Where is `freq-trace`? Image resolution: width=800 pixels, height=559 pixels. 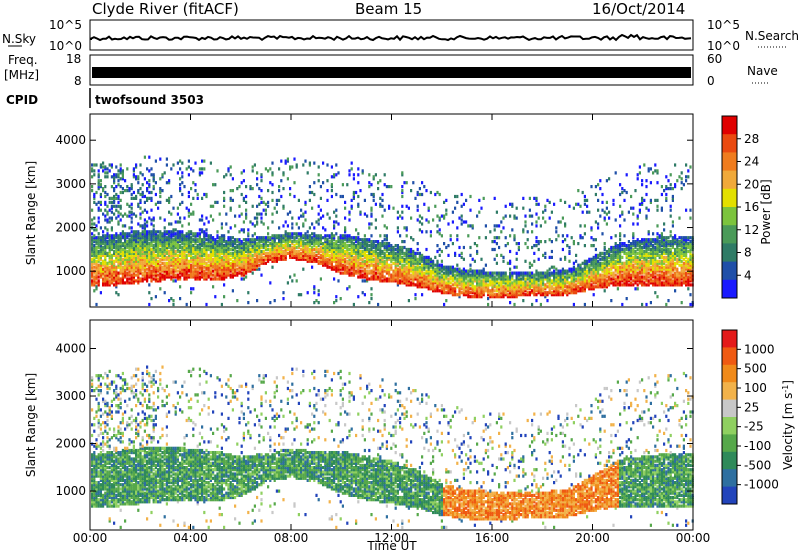 freq-trace is located at coordinates (391, 72).